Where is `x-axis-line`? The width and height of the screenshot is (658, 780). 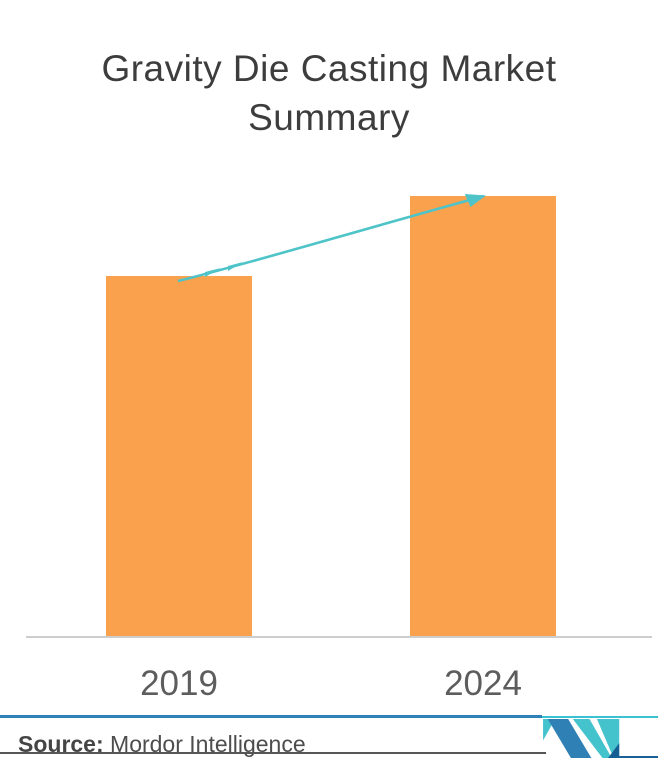 x-axis-line is located at coordinates (339, 637).